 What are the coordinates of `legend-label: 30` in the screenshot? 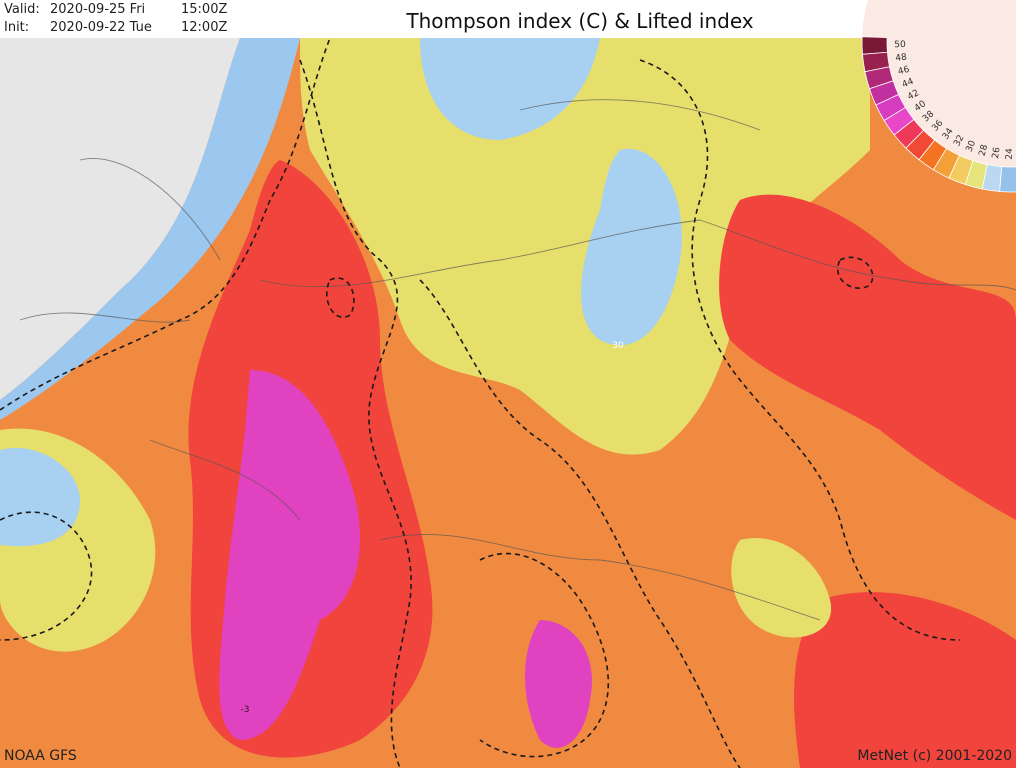 It's located at (972, 146).